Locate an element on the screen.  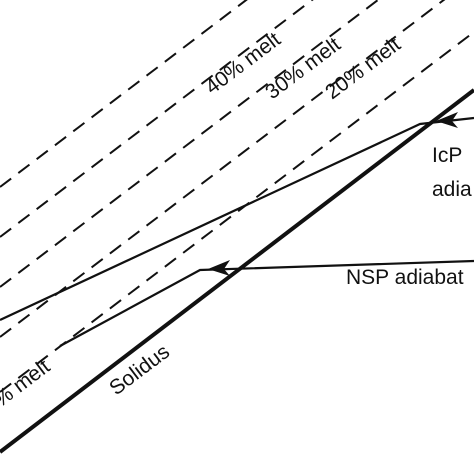
solidus-label: Solidus is located at coordinates (139, 370).